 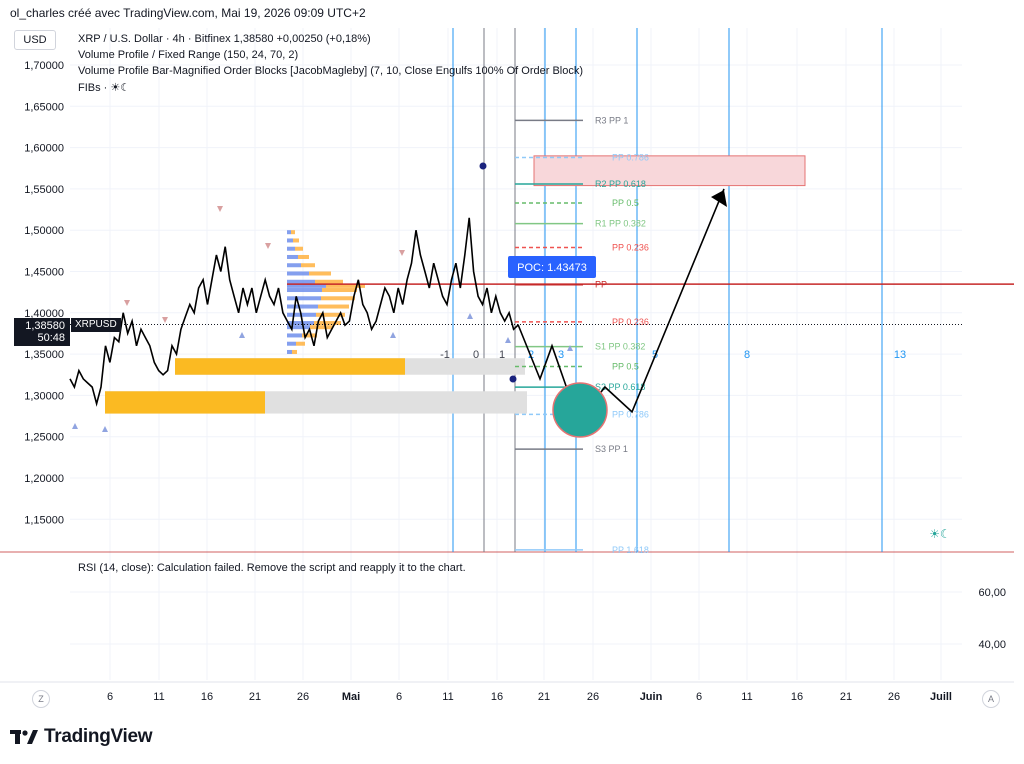 I want to click on x-tick-label: Mai, so click(x=351, y=697).